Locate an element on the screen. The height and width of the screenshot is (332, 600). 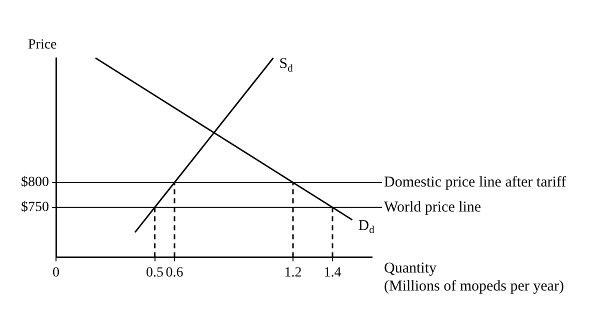
x-tick-label: 1.2 is located at coordinates (293, 272).